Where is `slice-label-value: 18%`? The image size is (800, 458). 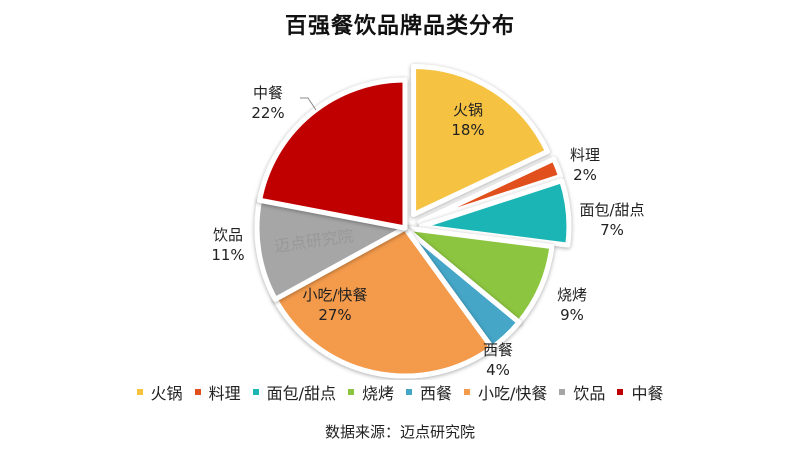
slice-label-value: 18% is located at coordinates (467, 130).